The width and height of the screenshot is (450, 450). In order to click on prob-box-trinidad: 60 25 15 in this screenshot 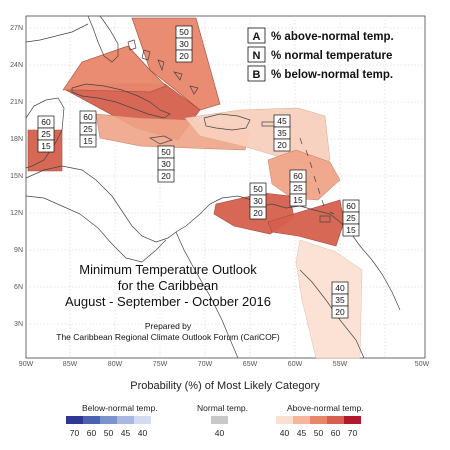, I will do `click(351, 218)`.